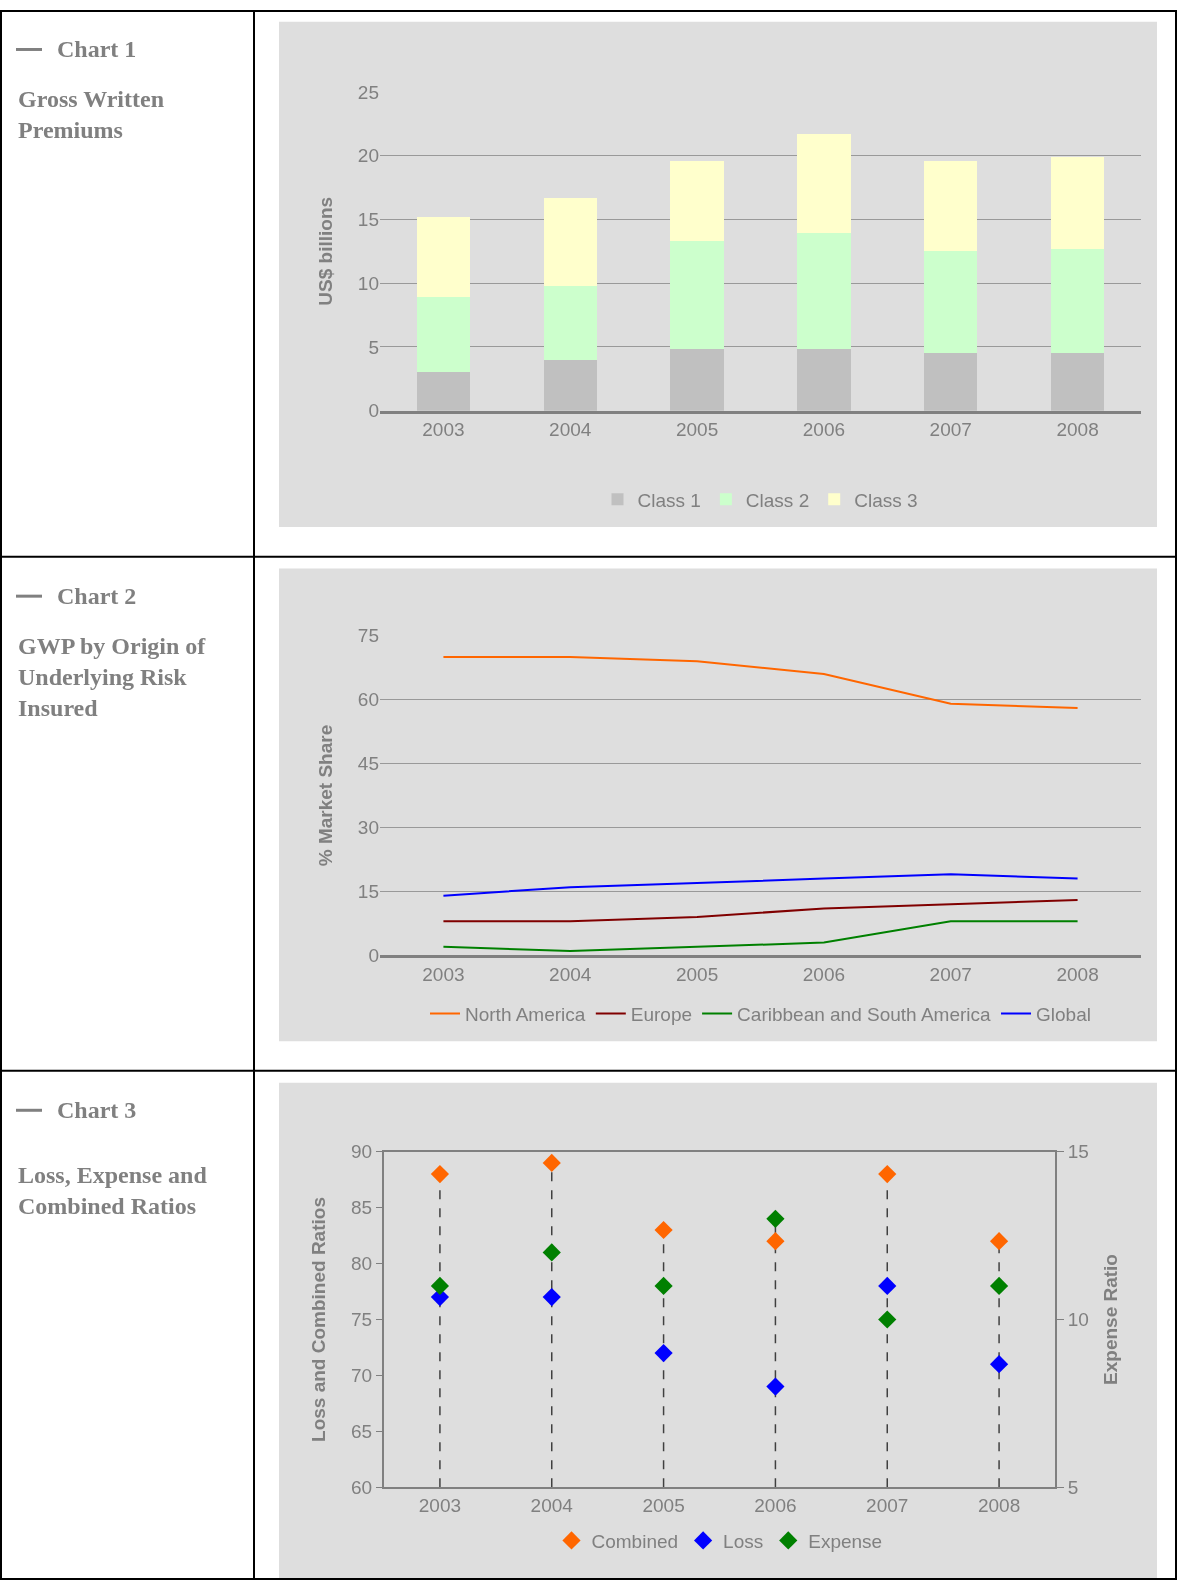  I want to click on legend-label: Global, so click(1063, 1014).